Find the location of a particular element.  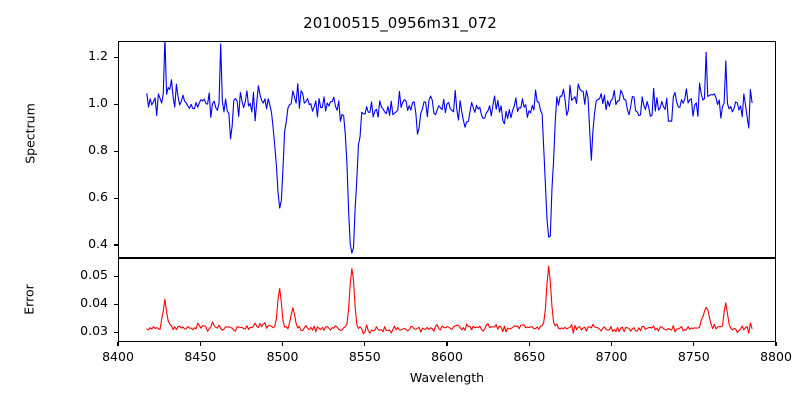

x-tick-label: 8650 is located at coordinates (529, 356).